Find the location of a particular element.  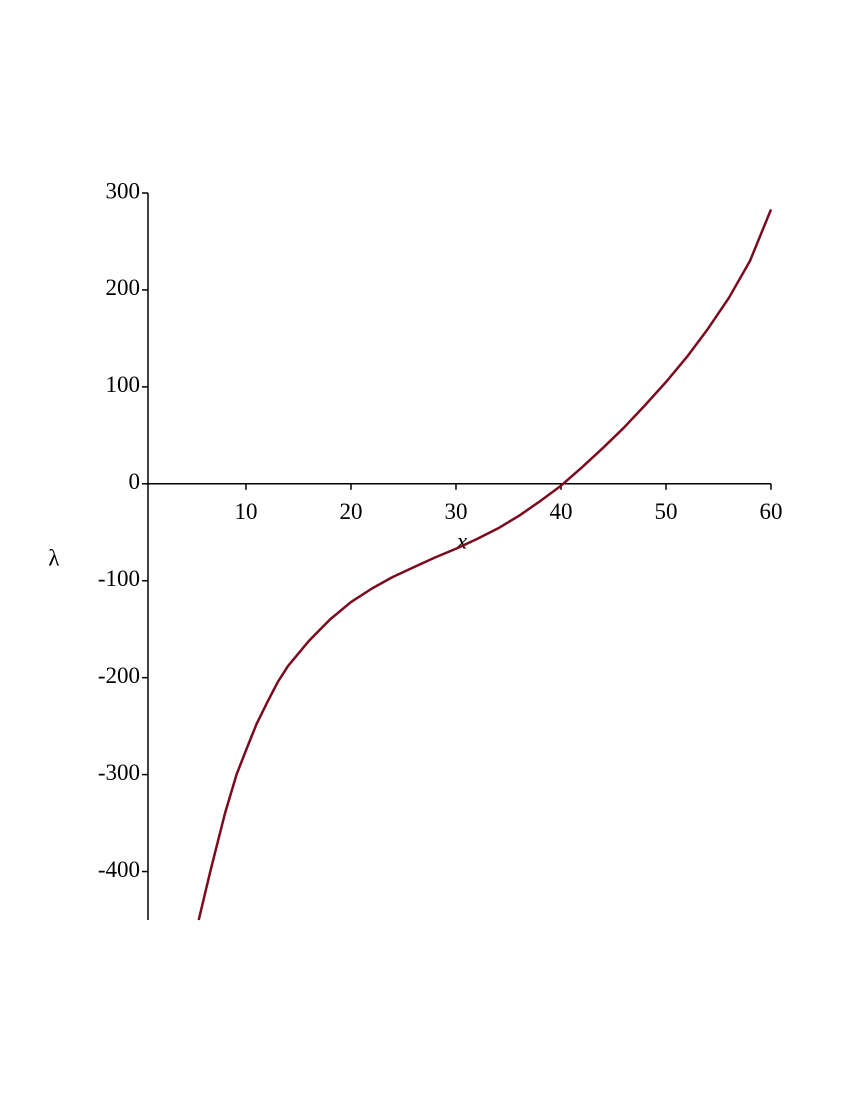

y-tick-label: 200 is located at coordinates (123, 287).